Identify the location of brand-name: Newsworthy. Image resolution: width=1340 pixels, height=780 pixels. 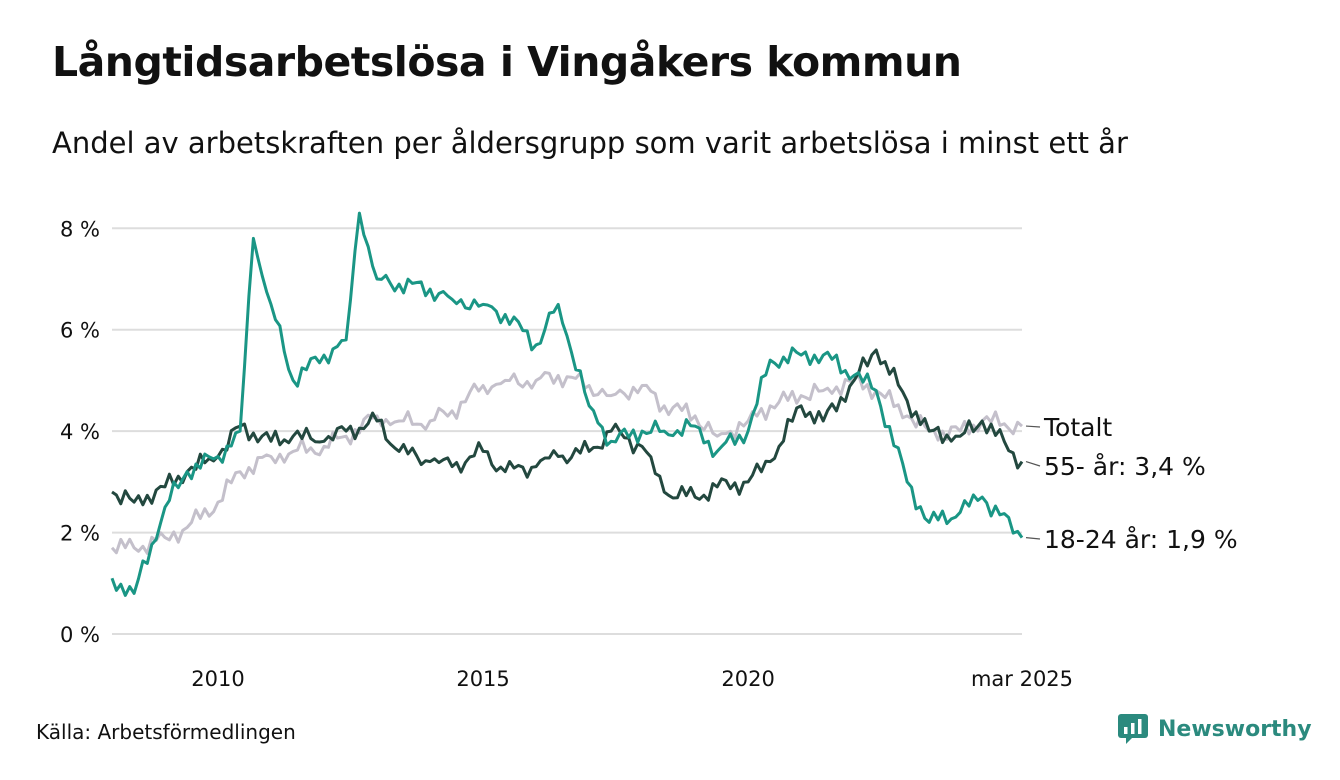
(1235, 729).